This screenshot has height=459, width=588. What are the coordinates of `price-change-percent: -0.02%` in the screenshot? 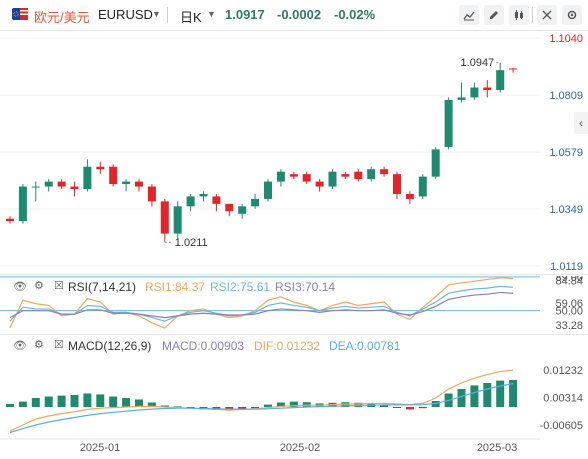 It's located at (355, 14).